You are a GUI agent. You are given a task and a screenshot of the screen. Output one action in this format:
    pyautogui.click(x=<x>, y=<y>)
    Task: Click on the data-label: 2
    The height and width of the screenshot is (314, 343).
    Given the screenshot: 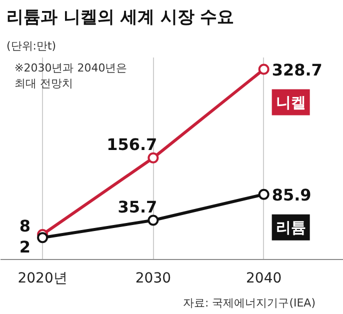 What is the action you would take?
    pyautogui.click(x=25, y=247)
    